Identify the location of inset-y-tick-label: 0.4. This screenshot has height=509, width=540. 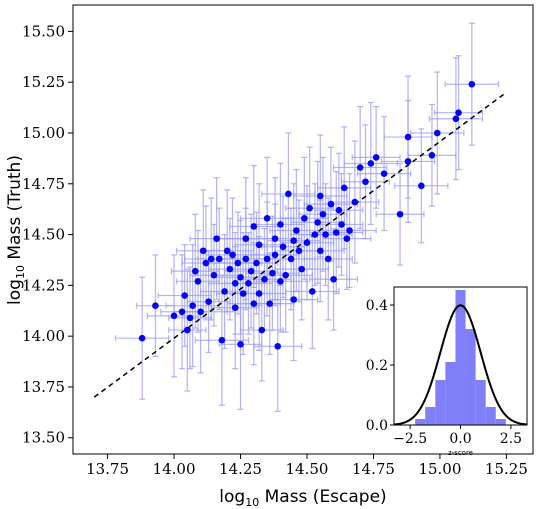
(377, 306).